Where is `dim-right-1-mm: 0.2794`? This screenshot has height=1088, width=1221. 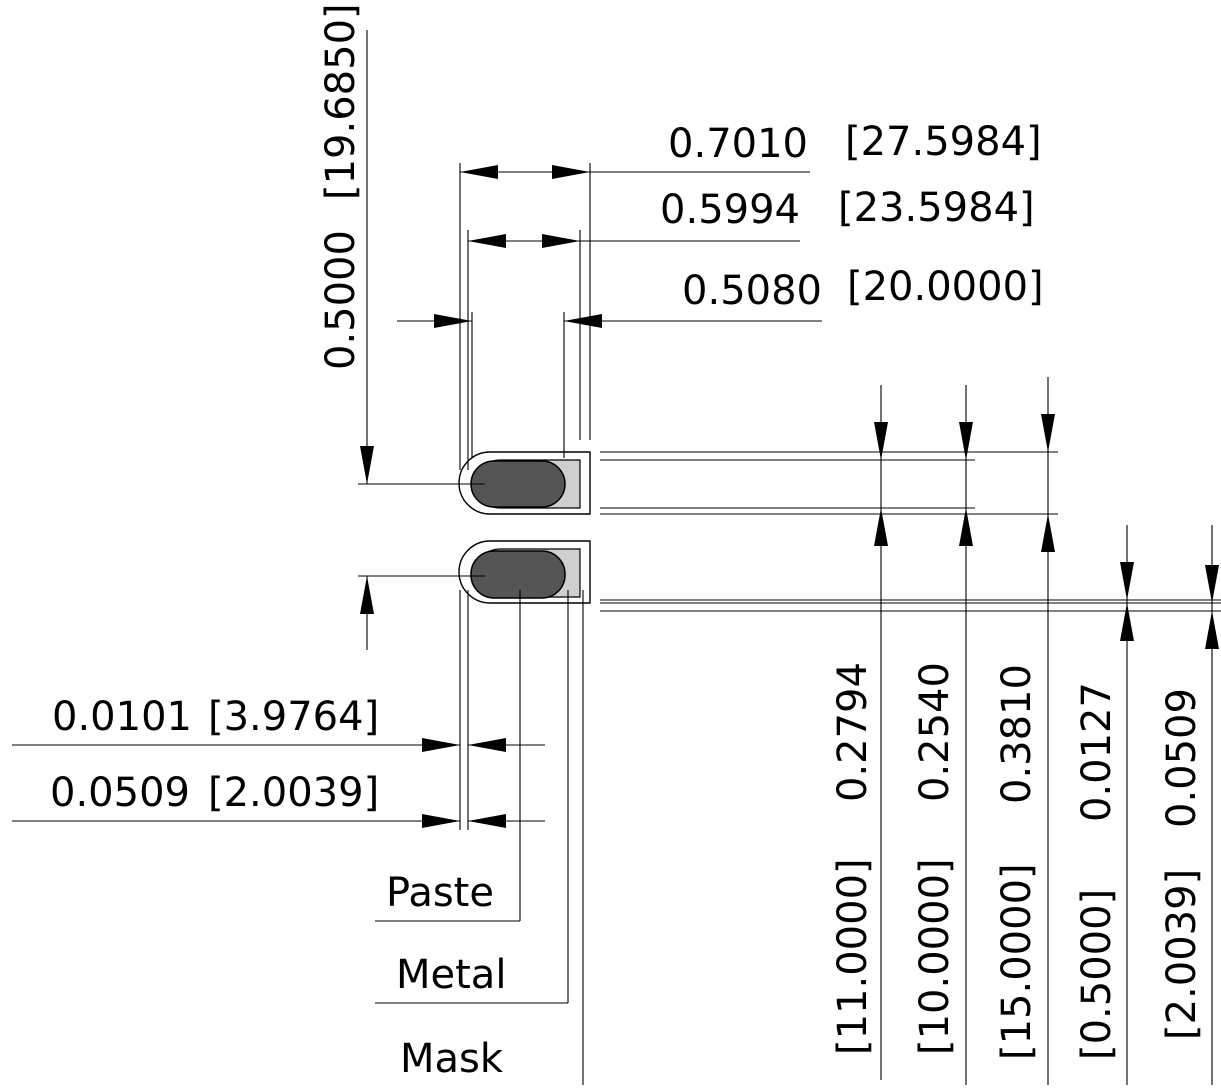 dim-right-1-mm: 0.2794 is located at coordinates (853, 732).